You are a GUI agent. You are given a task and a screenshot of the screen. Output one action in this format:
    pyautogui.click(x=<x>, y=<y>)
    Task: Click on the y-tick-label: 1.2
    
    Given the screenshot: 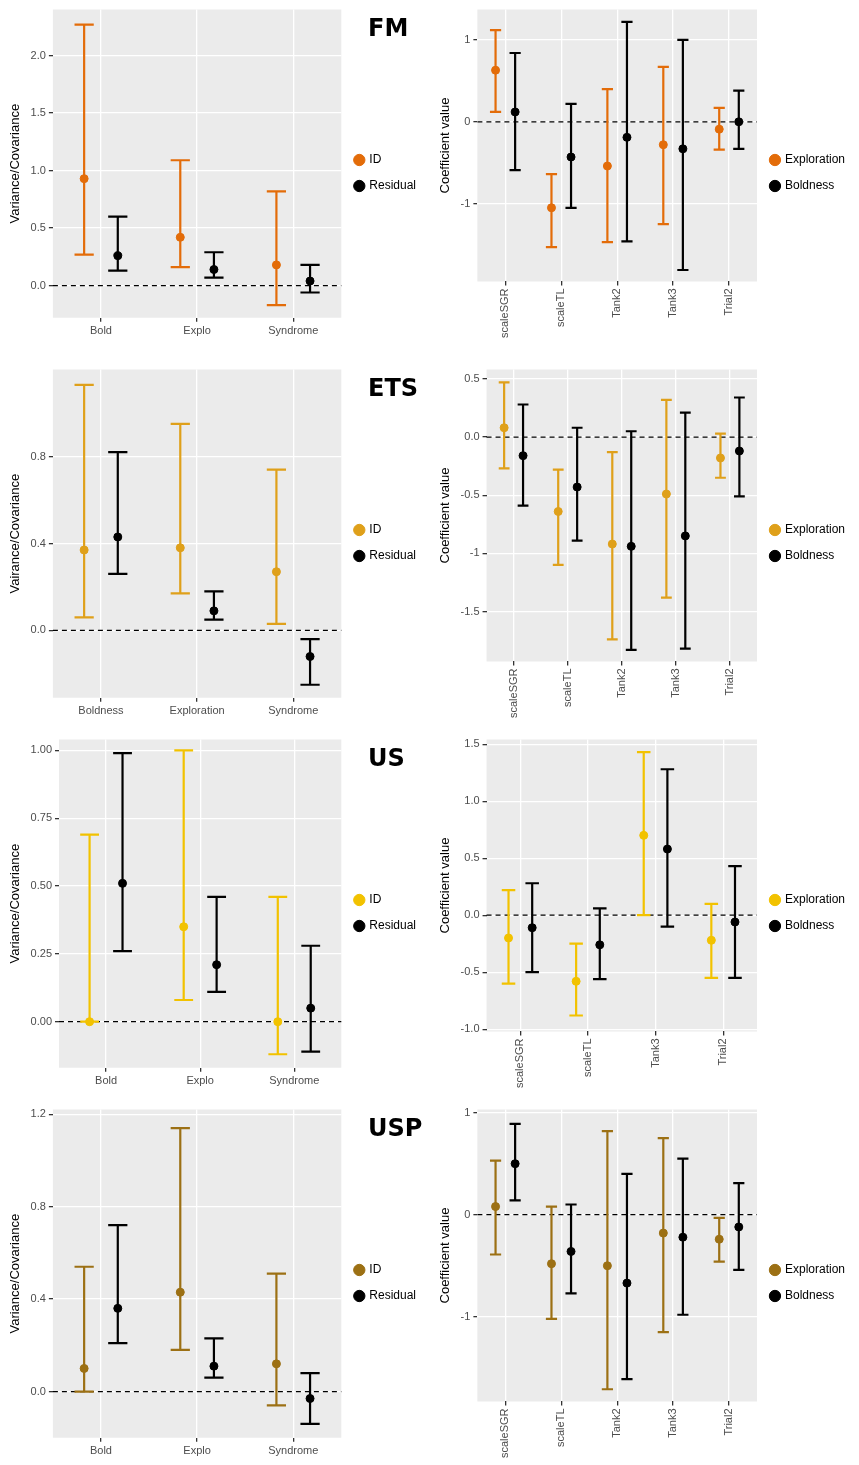 What is the action you would take?
    pyautogui.click(x=38, y=1113)
    